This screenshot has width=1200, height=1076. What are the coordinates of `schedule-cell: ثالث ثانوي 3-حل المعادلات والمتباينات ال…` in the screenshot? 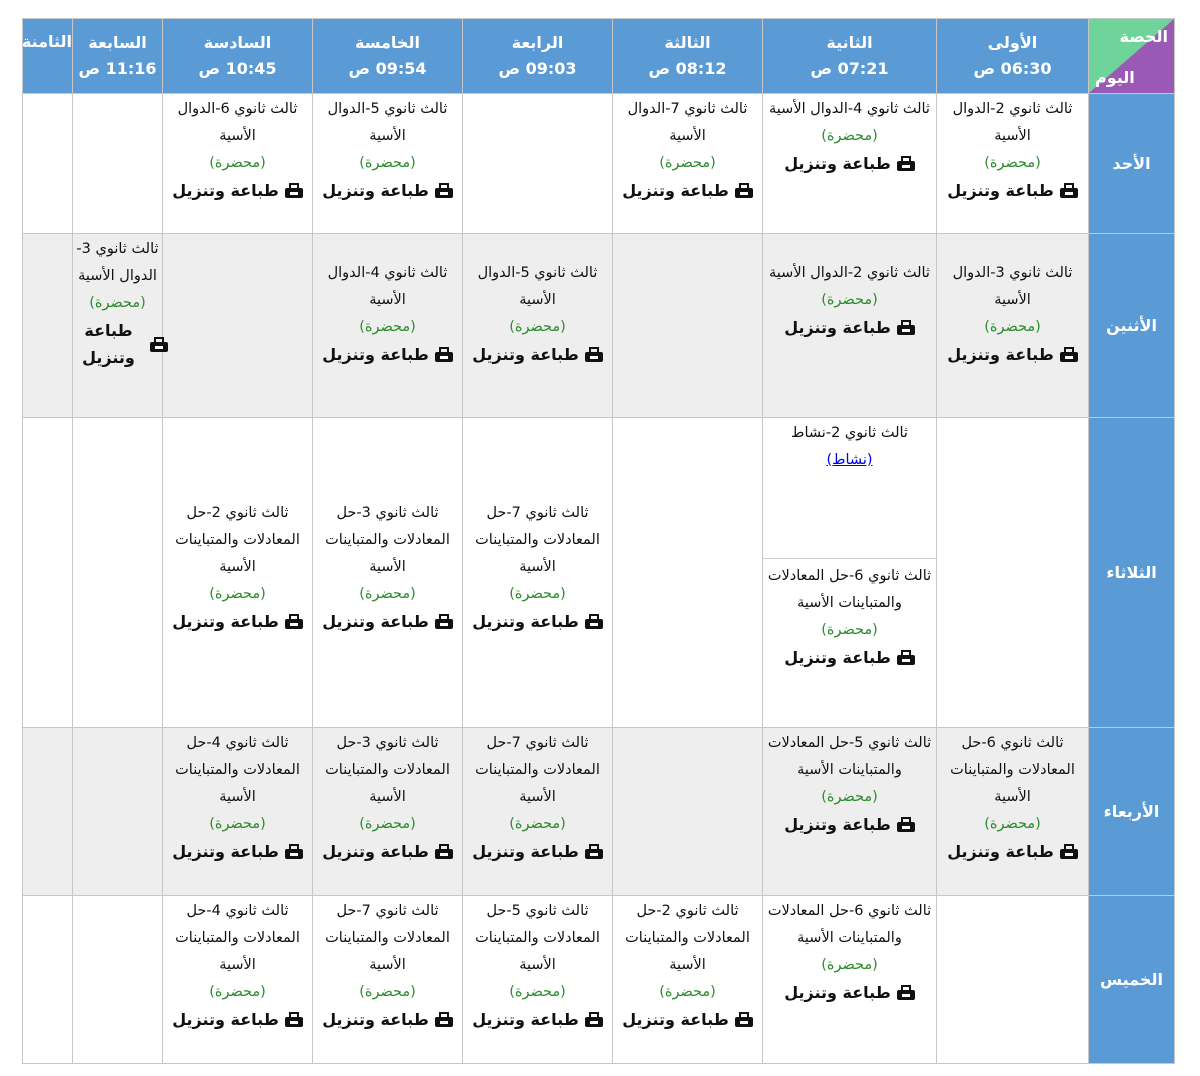 It's located at (387, 572).